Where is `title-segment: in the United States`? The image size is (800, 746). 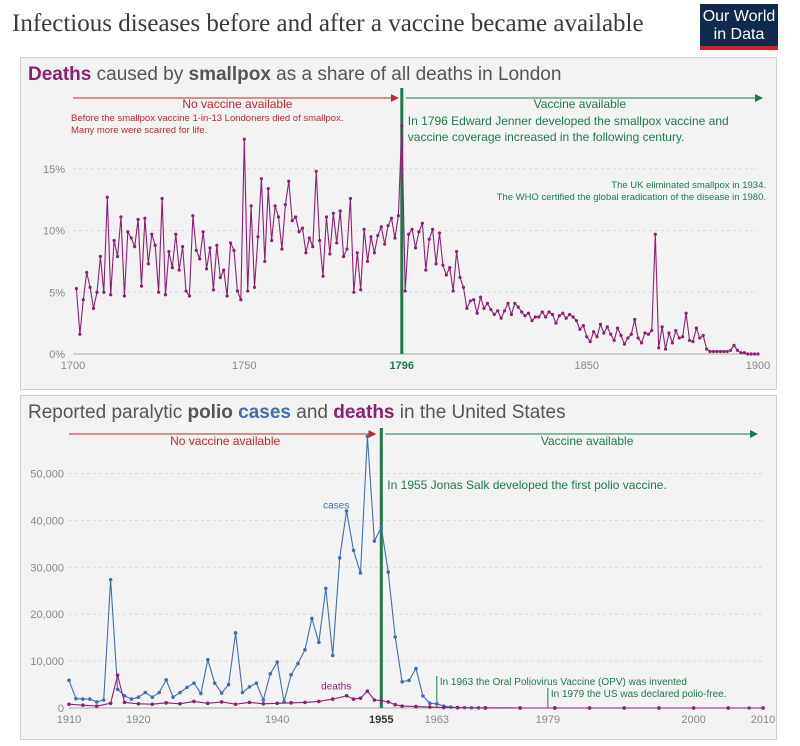 title-segment: in the United States is located at coordinates (480, 412).